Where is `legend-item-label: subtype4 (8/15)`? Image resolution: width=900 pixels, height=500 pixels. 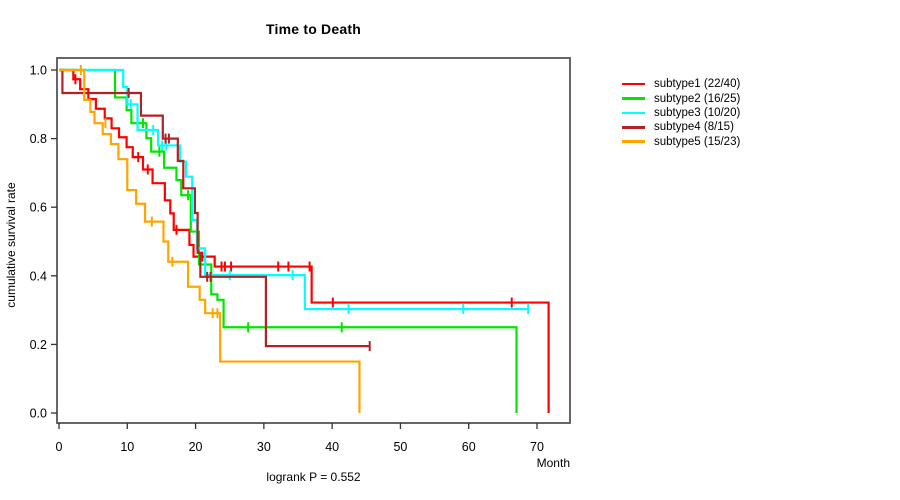 legend-item-label: subtype4 (8/15) is located at coordinates (694, 127).